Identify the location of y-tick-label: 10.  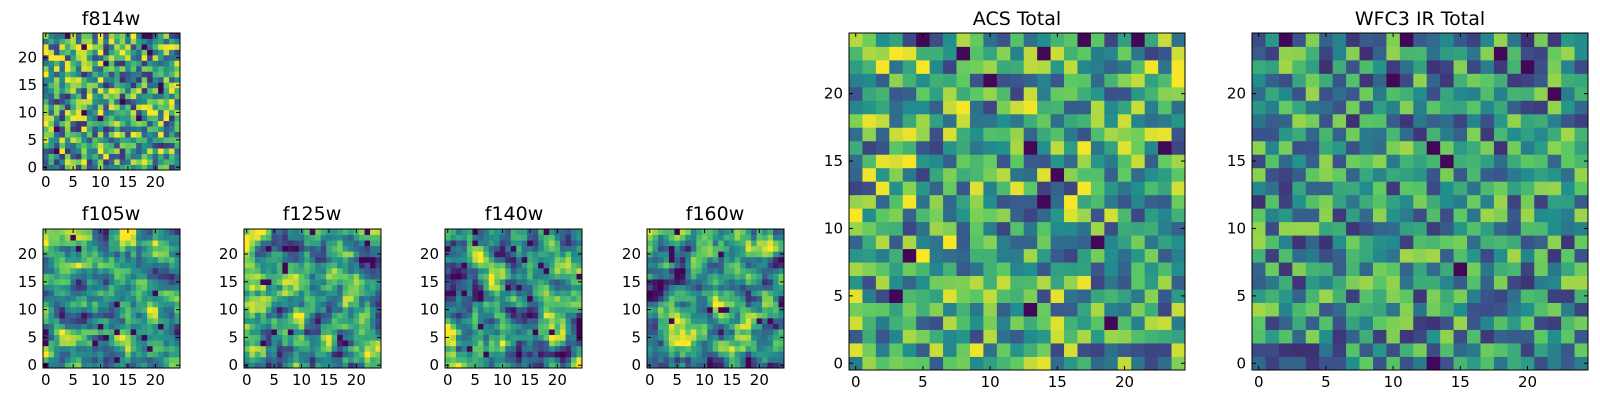
(27, 112).